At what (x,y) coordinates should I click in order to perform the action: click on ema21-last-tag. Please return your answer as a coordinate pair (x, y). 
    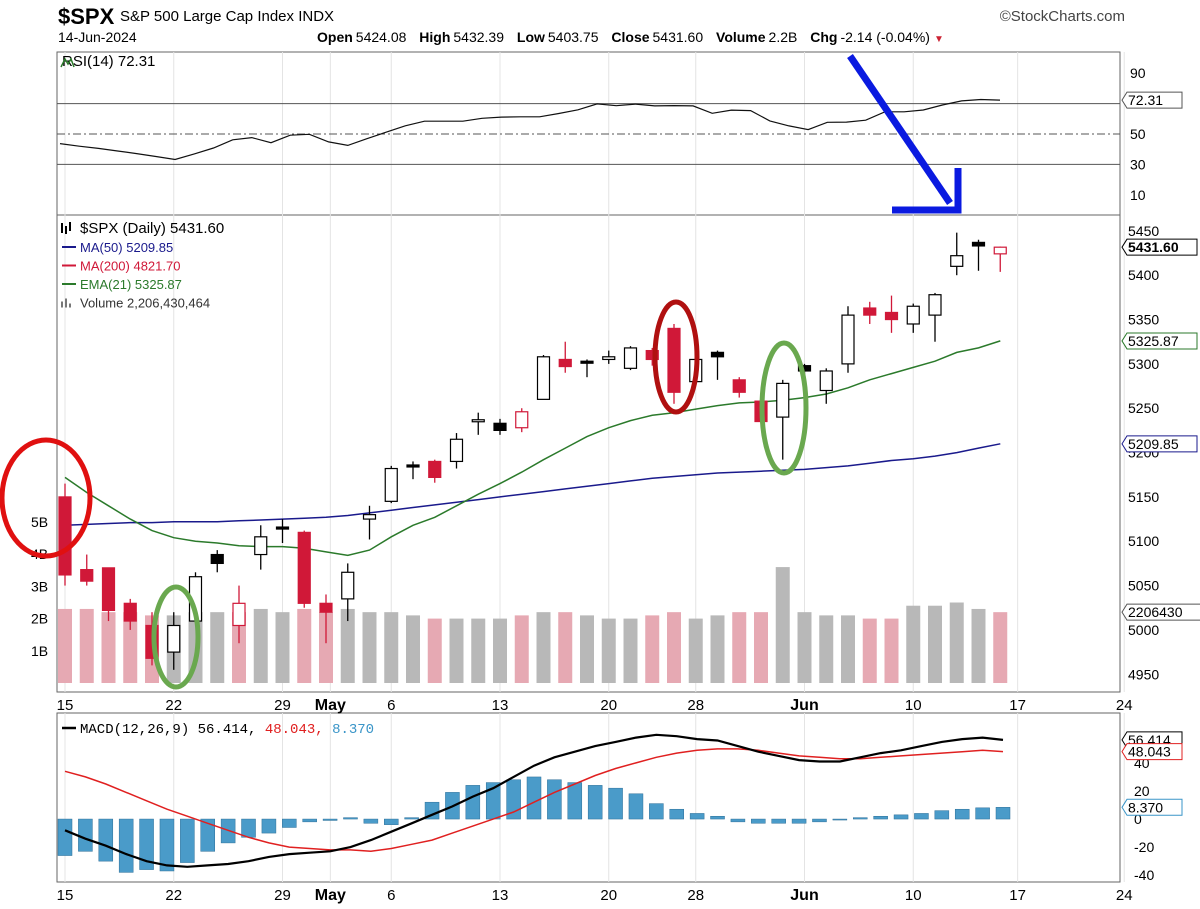
    Looking at the image, I should click on (1159, 341).